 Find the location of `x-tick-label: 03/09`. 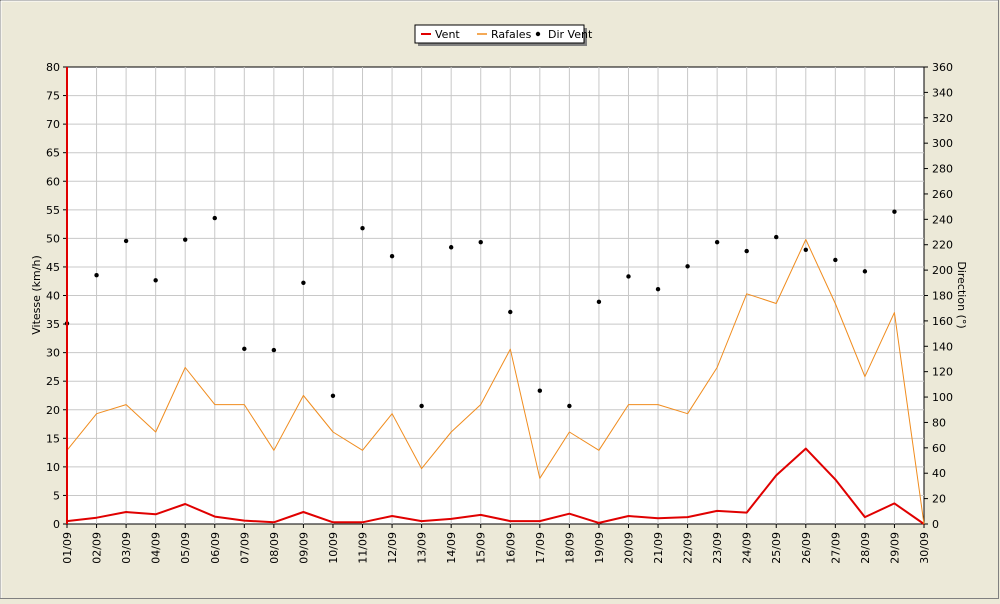

x-tick-label: 03/09 is located at coordinates (126, 548).